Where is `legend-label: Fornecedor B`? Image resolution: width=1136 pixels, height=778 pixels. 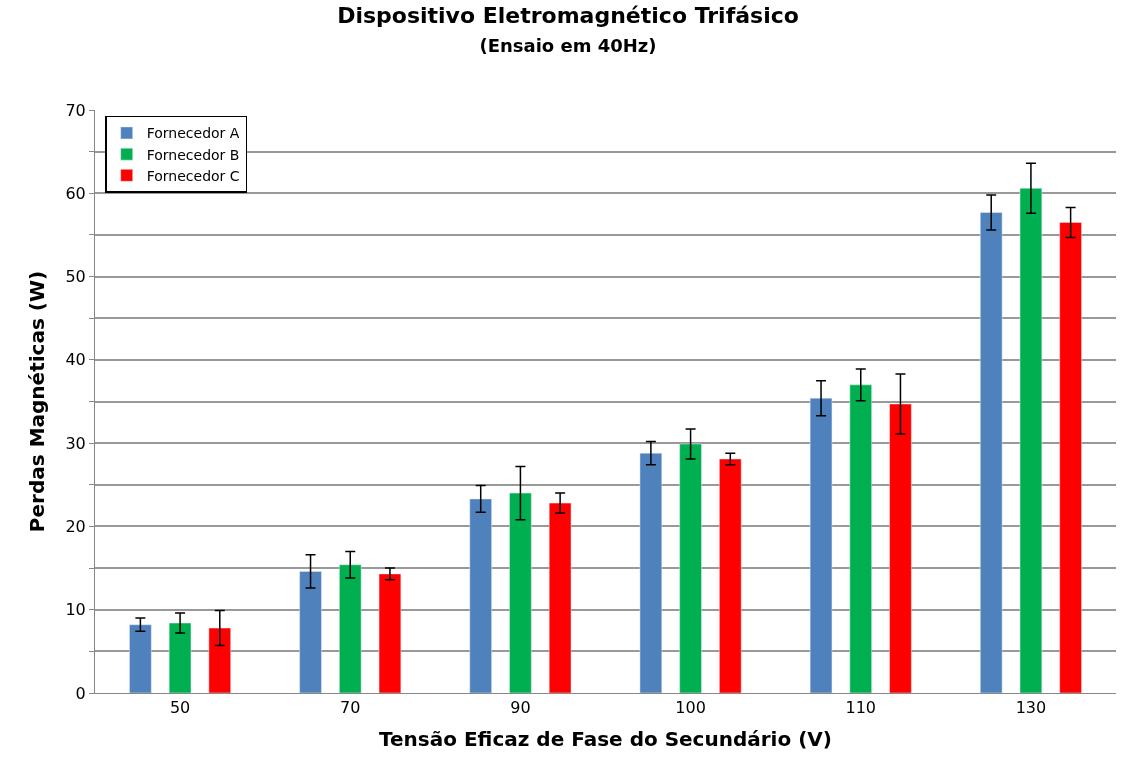
legend-label: Fornecedor B is located at coordinates (193, 154).